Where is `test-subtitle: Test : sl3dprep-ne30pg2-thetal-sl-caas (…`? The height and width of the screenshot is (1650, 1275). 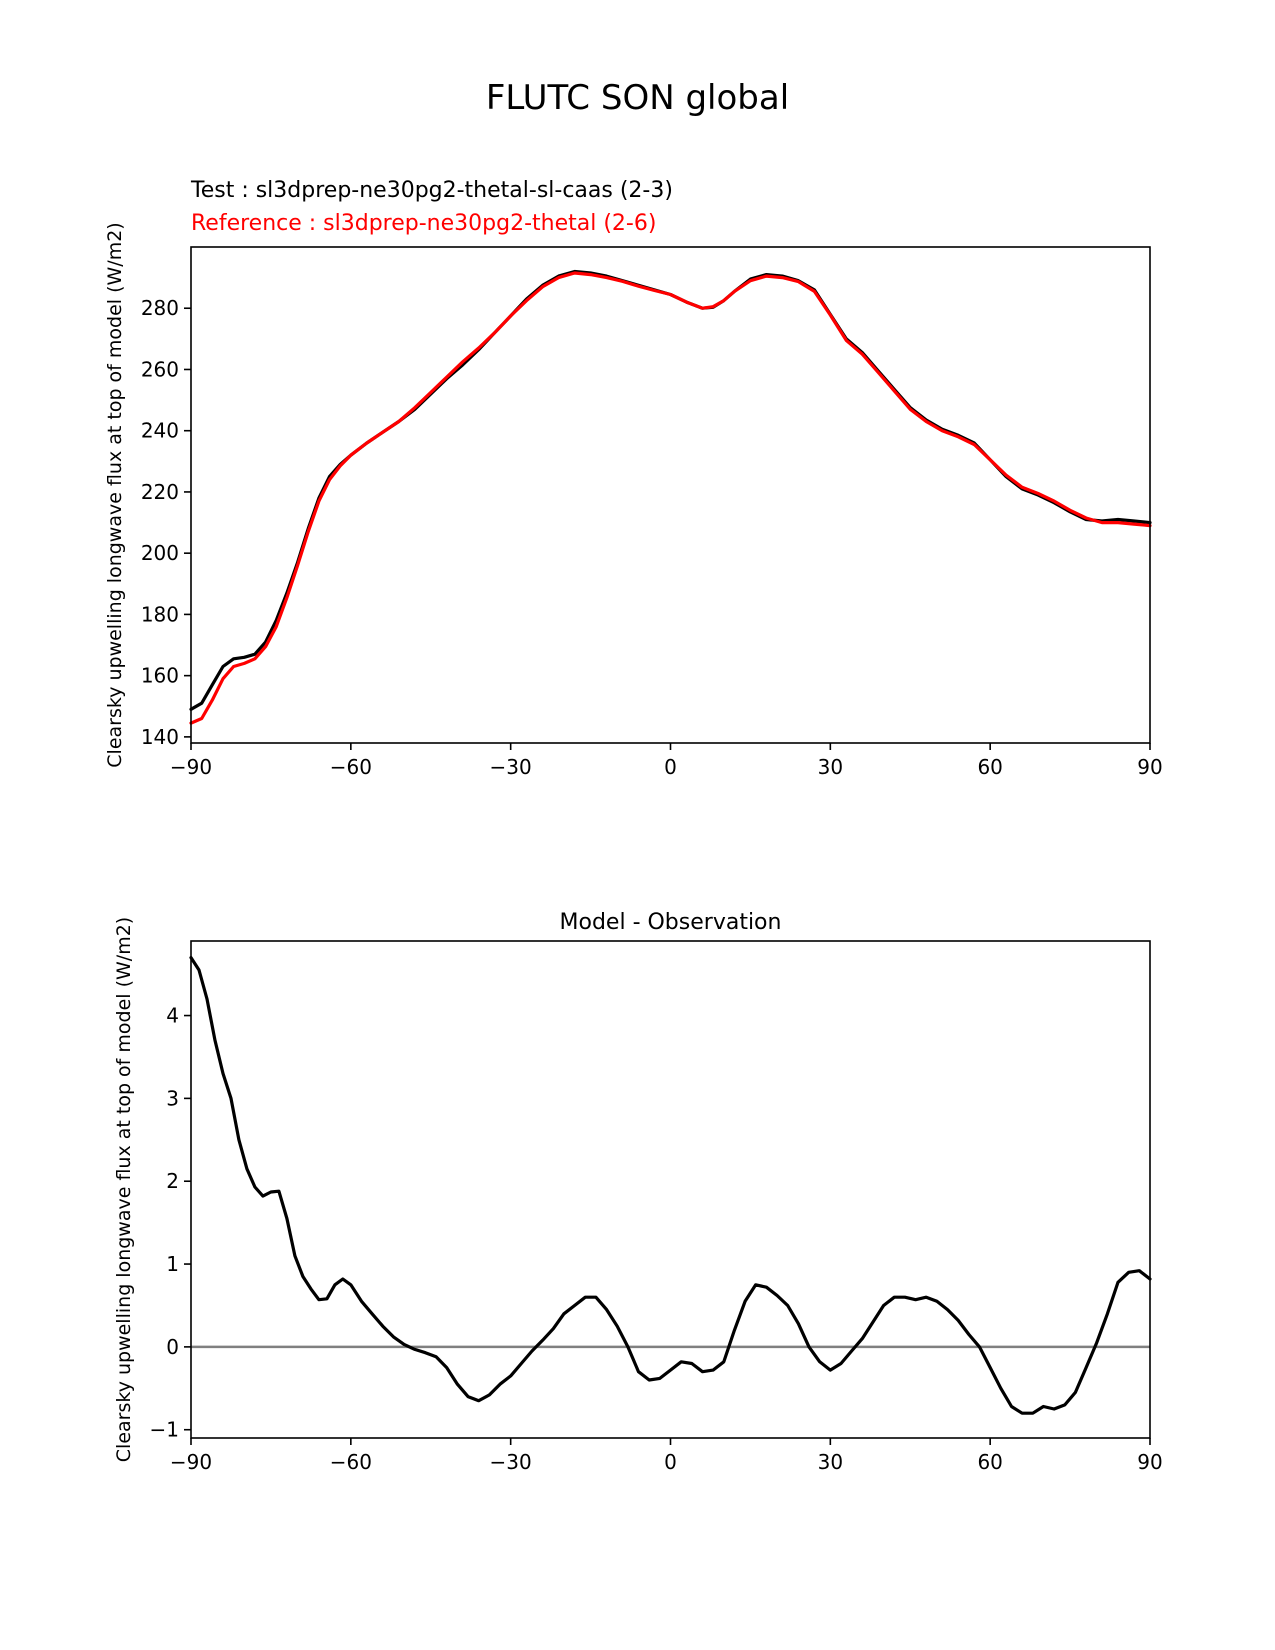
test-subtitle: Test : sl3dprep-ne30pg2-thetal-sl-caas (… is located at coordinates (431, 190).